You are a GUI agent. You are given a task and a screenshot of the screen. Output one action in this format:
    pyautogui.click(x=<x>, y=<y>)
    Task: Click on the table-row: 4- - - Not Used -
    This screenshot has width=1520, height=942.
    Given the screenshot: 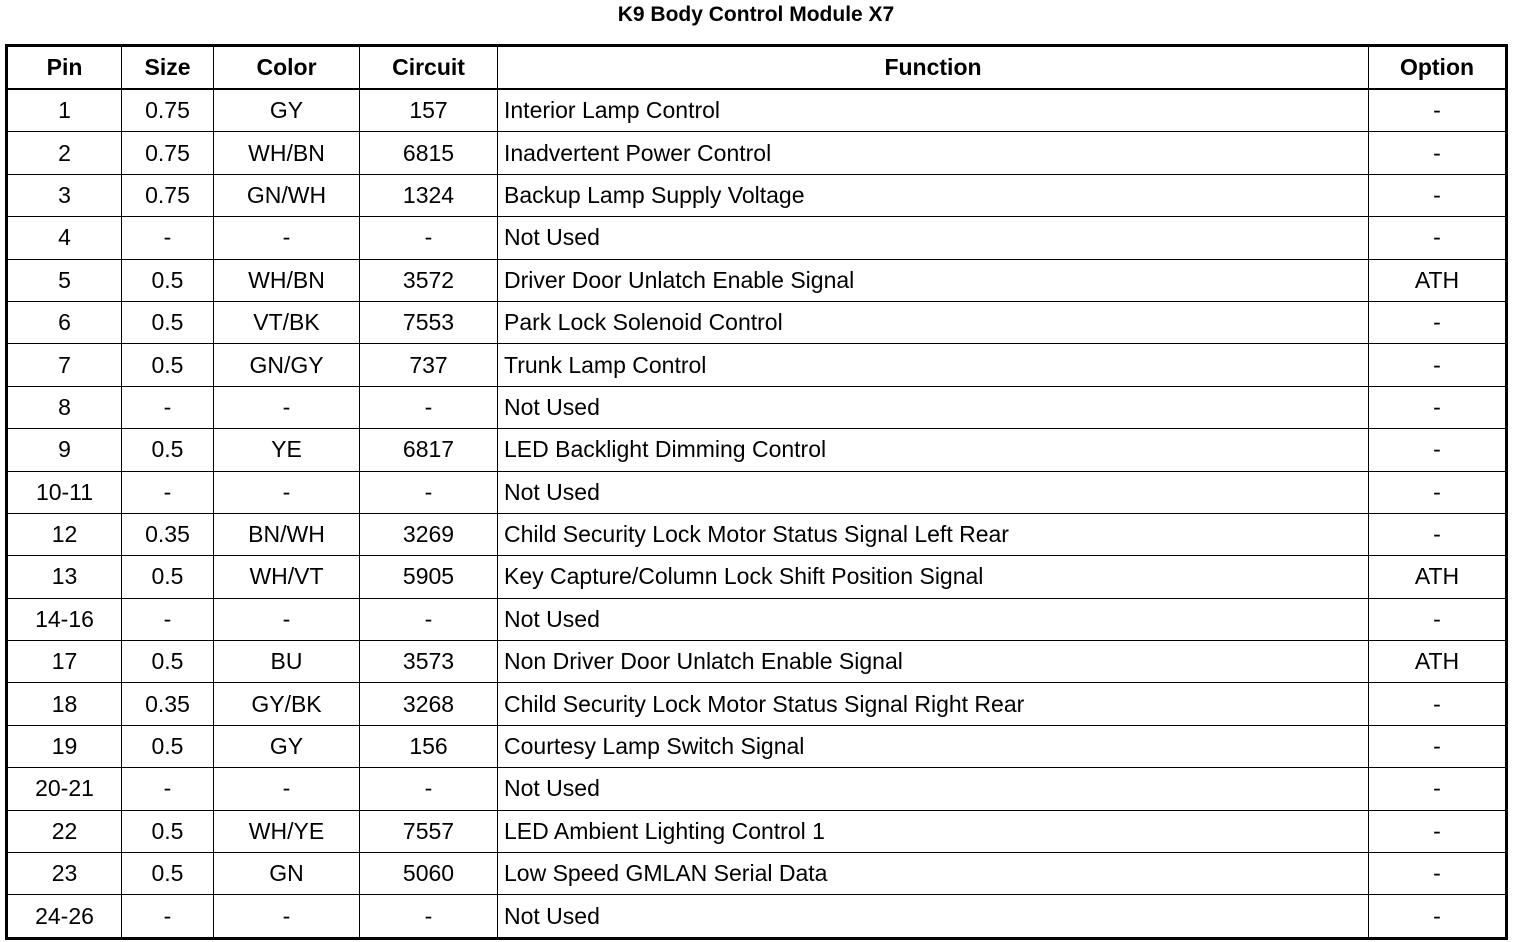 What is the action you would take?
    pyautogui.click(x=756, y=238)
    